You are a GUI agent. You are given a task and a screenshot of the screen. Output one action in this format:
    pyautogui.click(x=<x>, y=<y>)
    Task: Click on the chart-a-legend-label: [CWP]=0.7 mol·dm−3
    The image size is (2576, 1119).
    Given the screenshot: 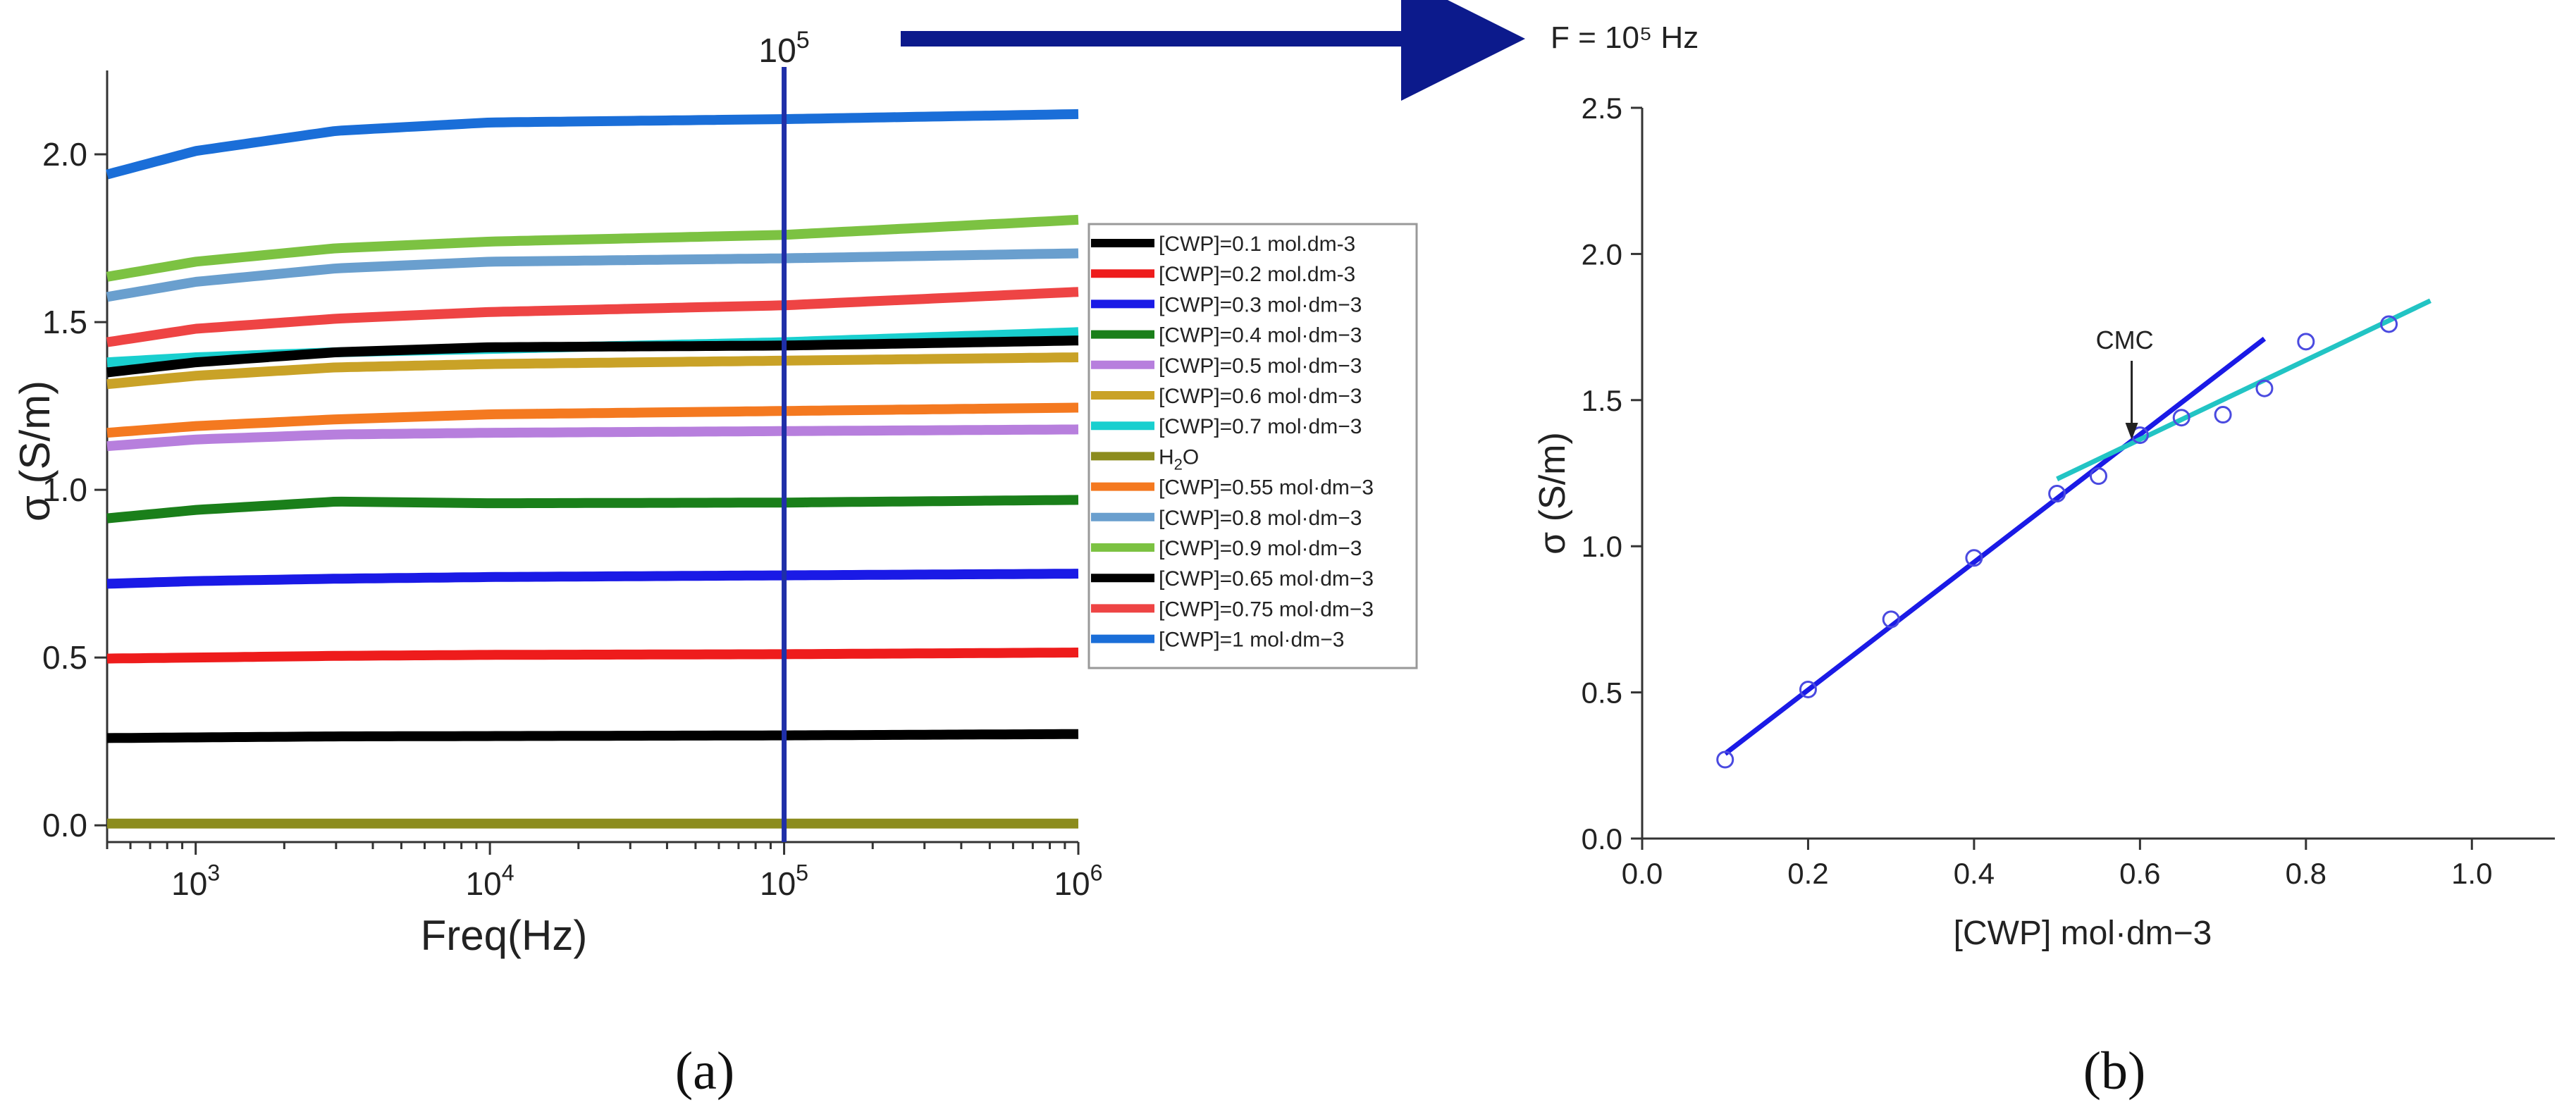 What is the action you would take?
    pyautogui.click(x=1260, y=426)
    